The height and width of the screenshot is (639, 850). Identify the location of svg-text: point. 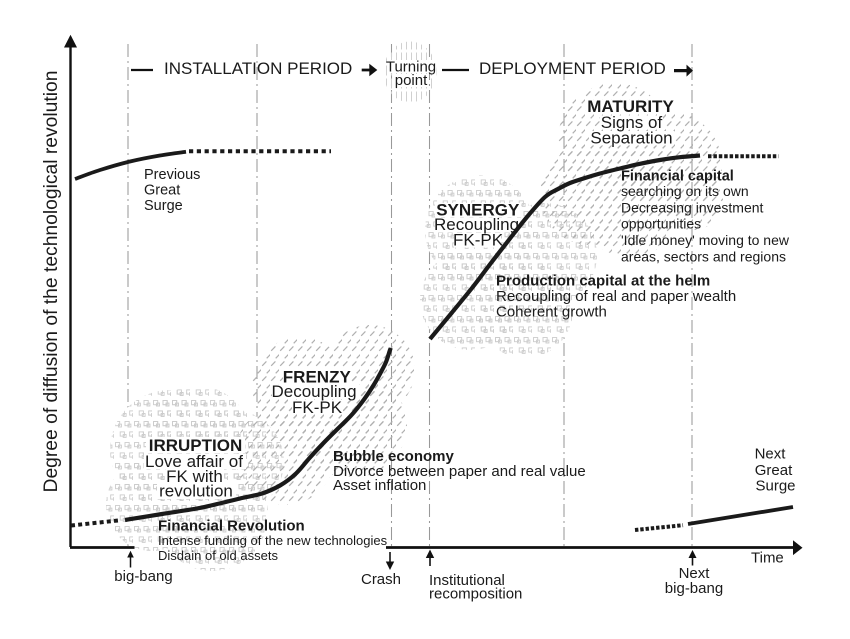
(411, 80).